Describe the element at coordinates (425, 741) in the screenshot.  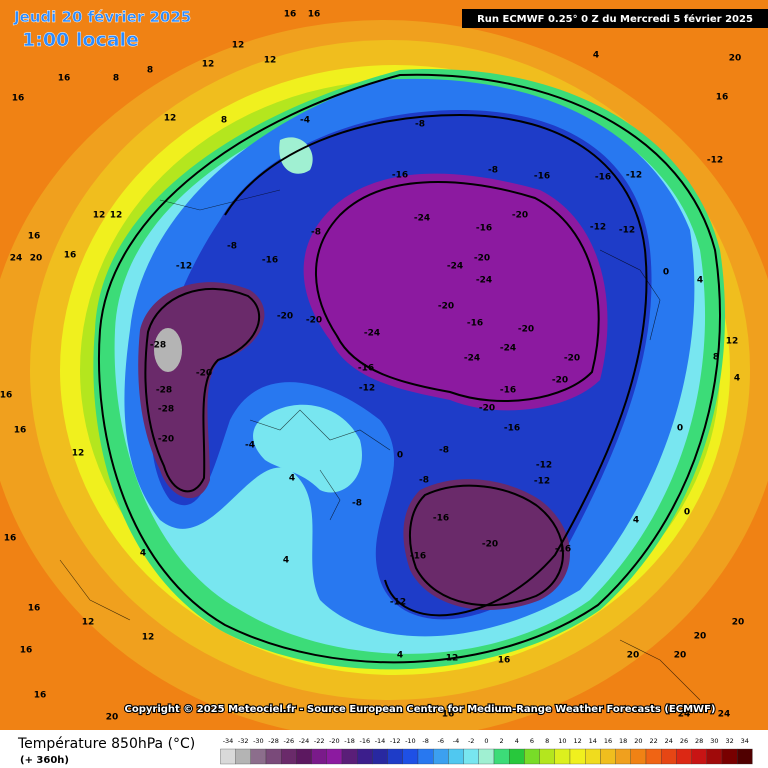
I see `colorbar-tick-label: -8` at that location.